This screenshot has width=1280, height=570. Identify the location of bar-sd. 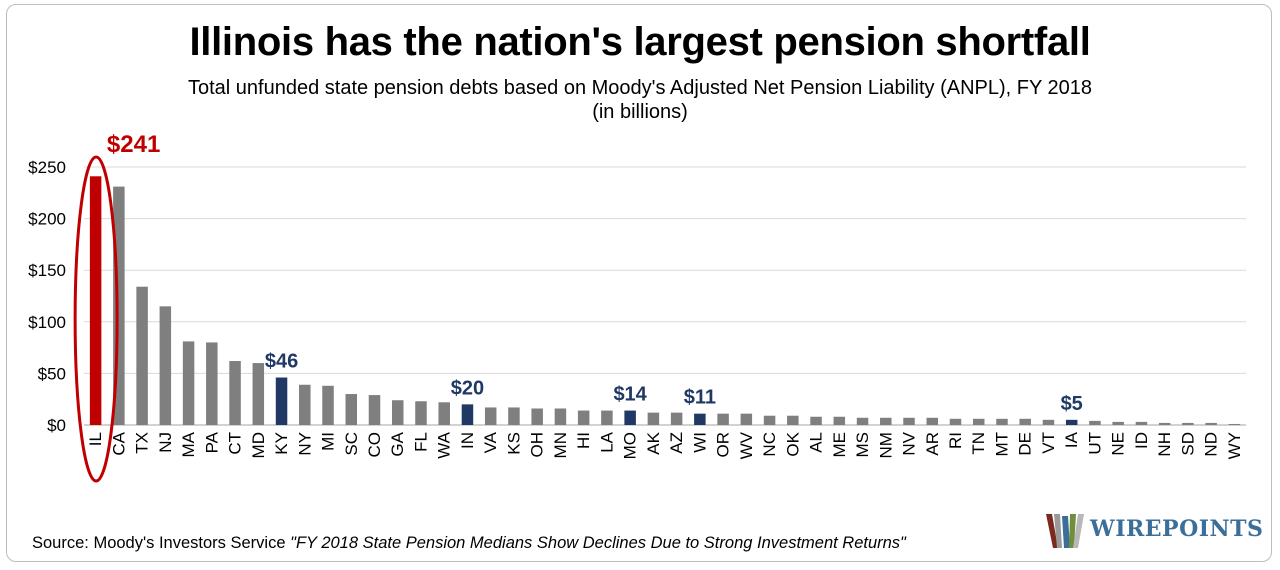
(1188, 423).